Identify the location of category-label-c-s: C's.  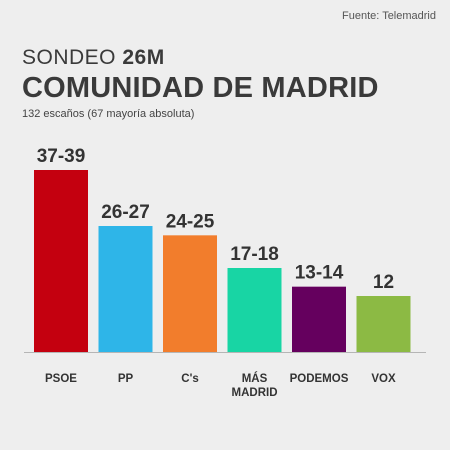
(189, 379).